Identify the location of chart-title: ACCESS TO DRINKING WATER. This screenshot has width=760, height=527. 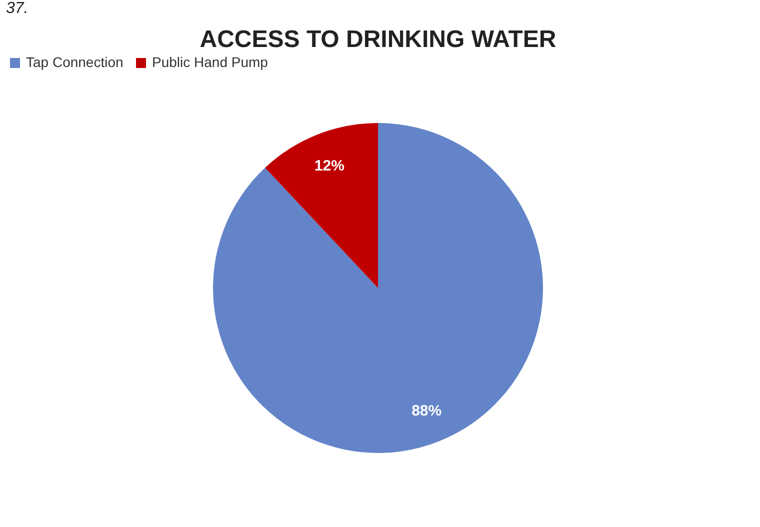
(378, 39).